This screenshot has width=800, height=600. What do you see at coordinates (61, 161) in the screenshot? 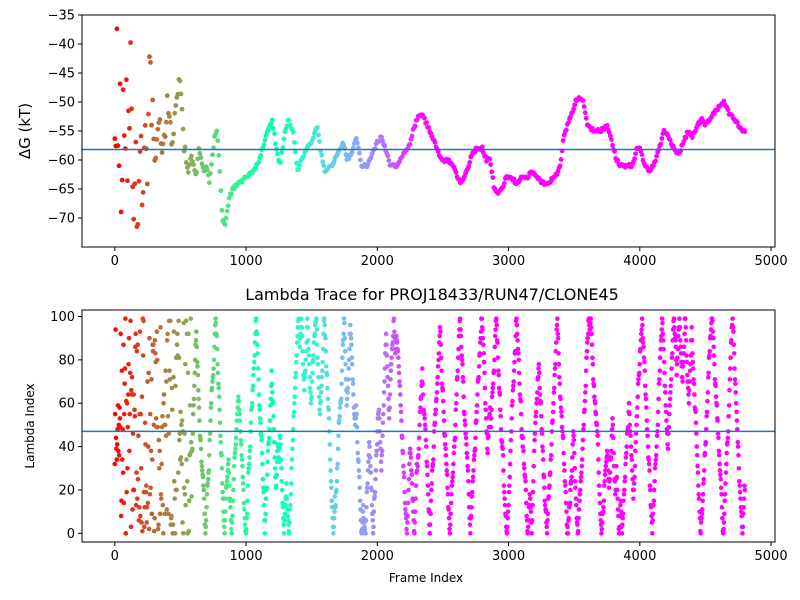
I see `dg-y-tick-label: −60` at bounding box center [61, 161].